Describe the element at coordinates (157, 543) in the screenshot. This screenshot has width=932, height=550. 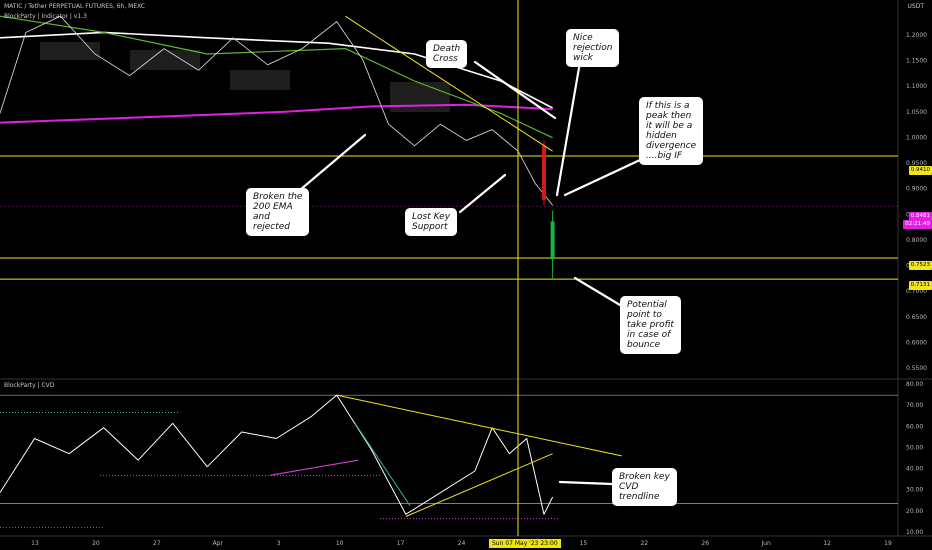
I see `time-tick-label: 27` at that location.